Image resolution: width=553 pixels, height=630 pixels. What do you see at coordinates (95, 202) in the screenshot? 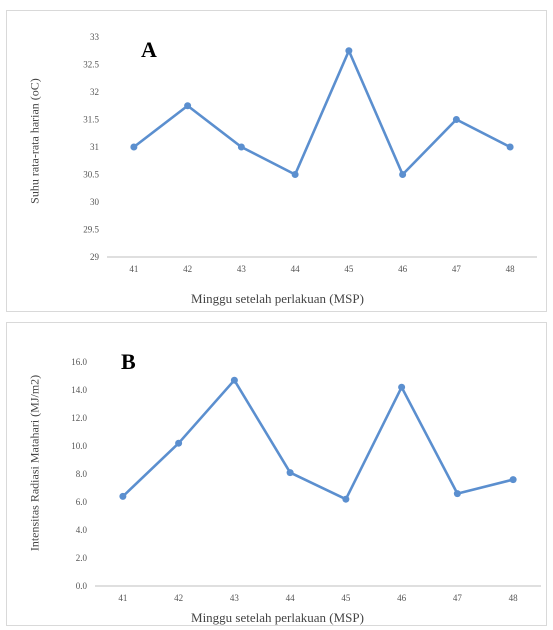
I see `y-tick-label: 30` at bounding box center [95, 202].